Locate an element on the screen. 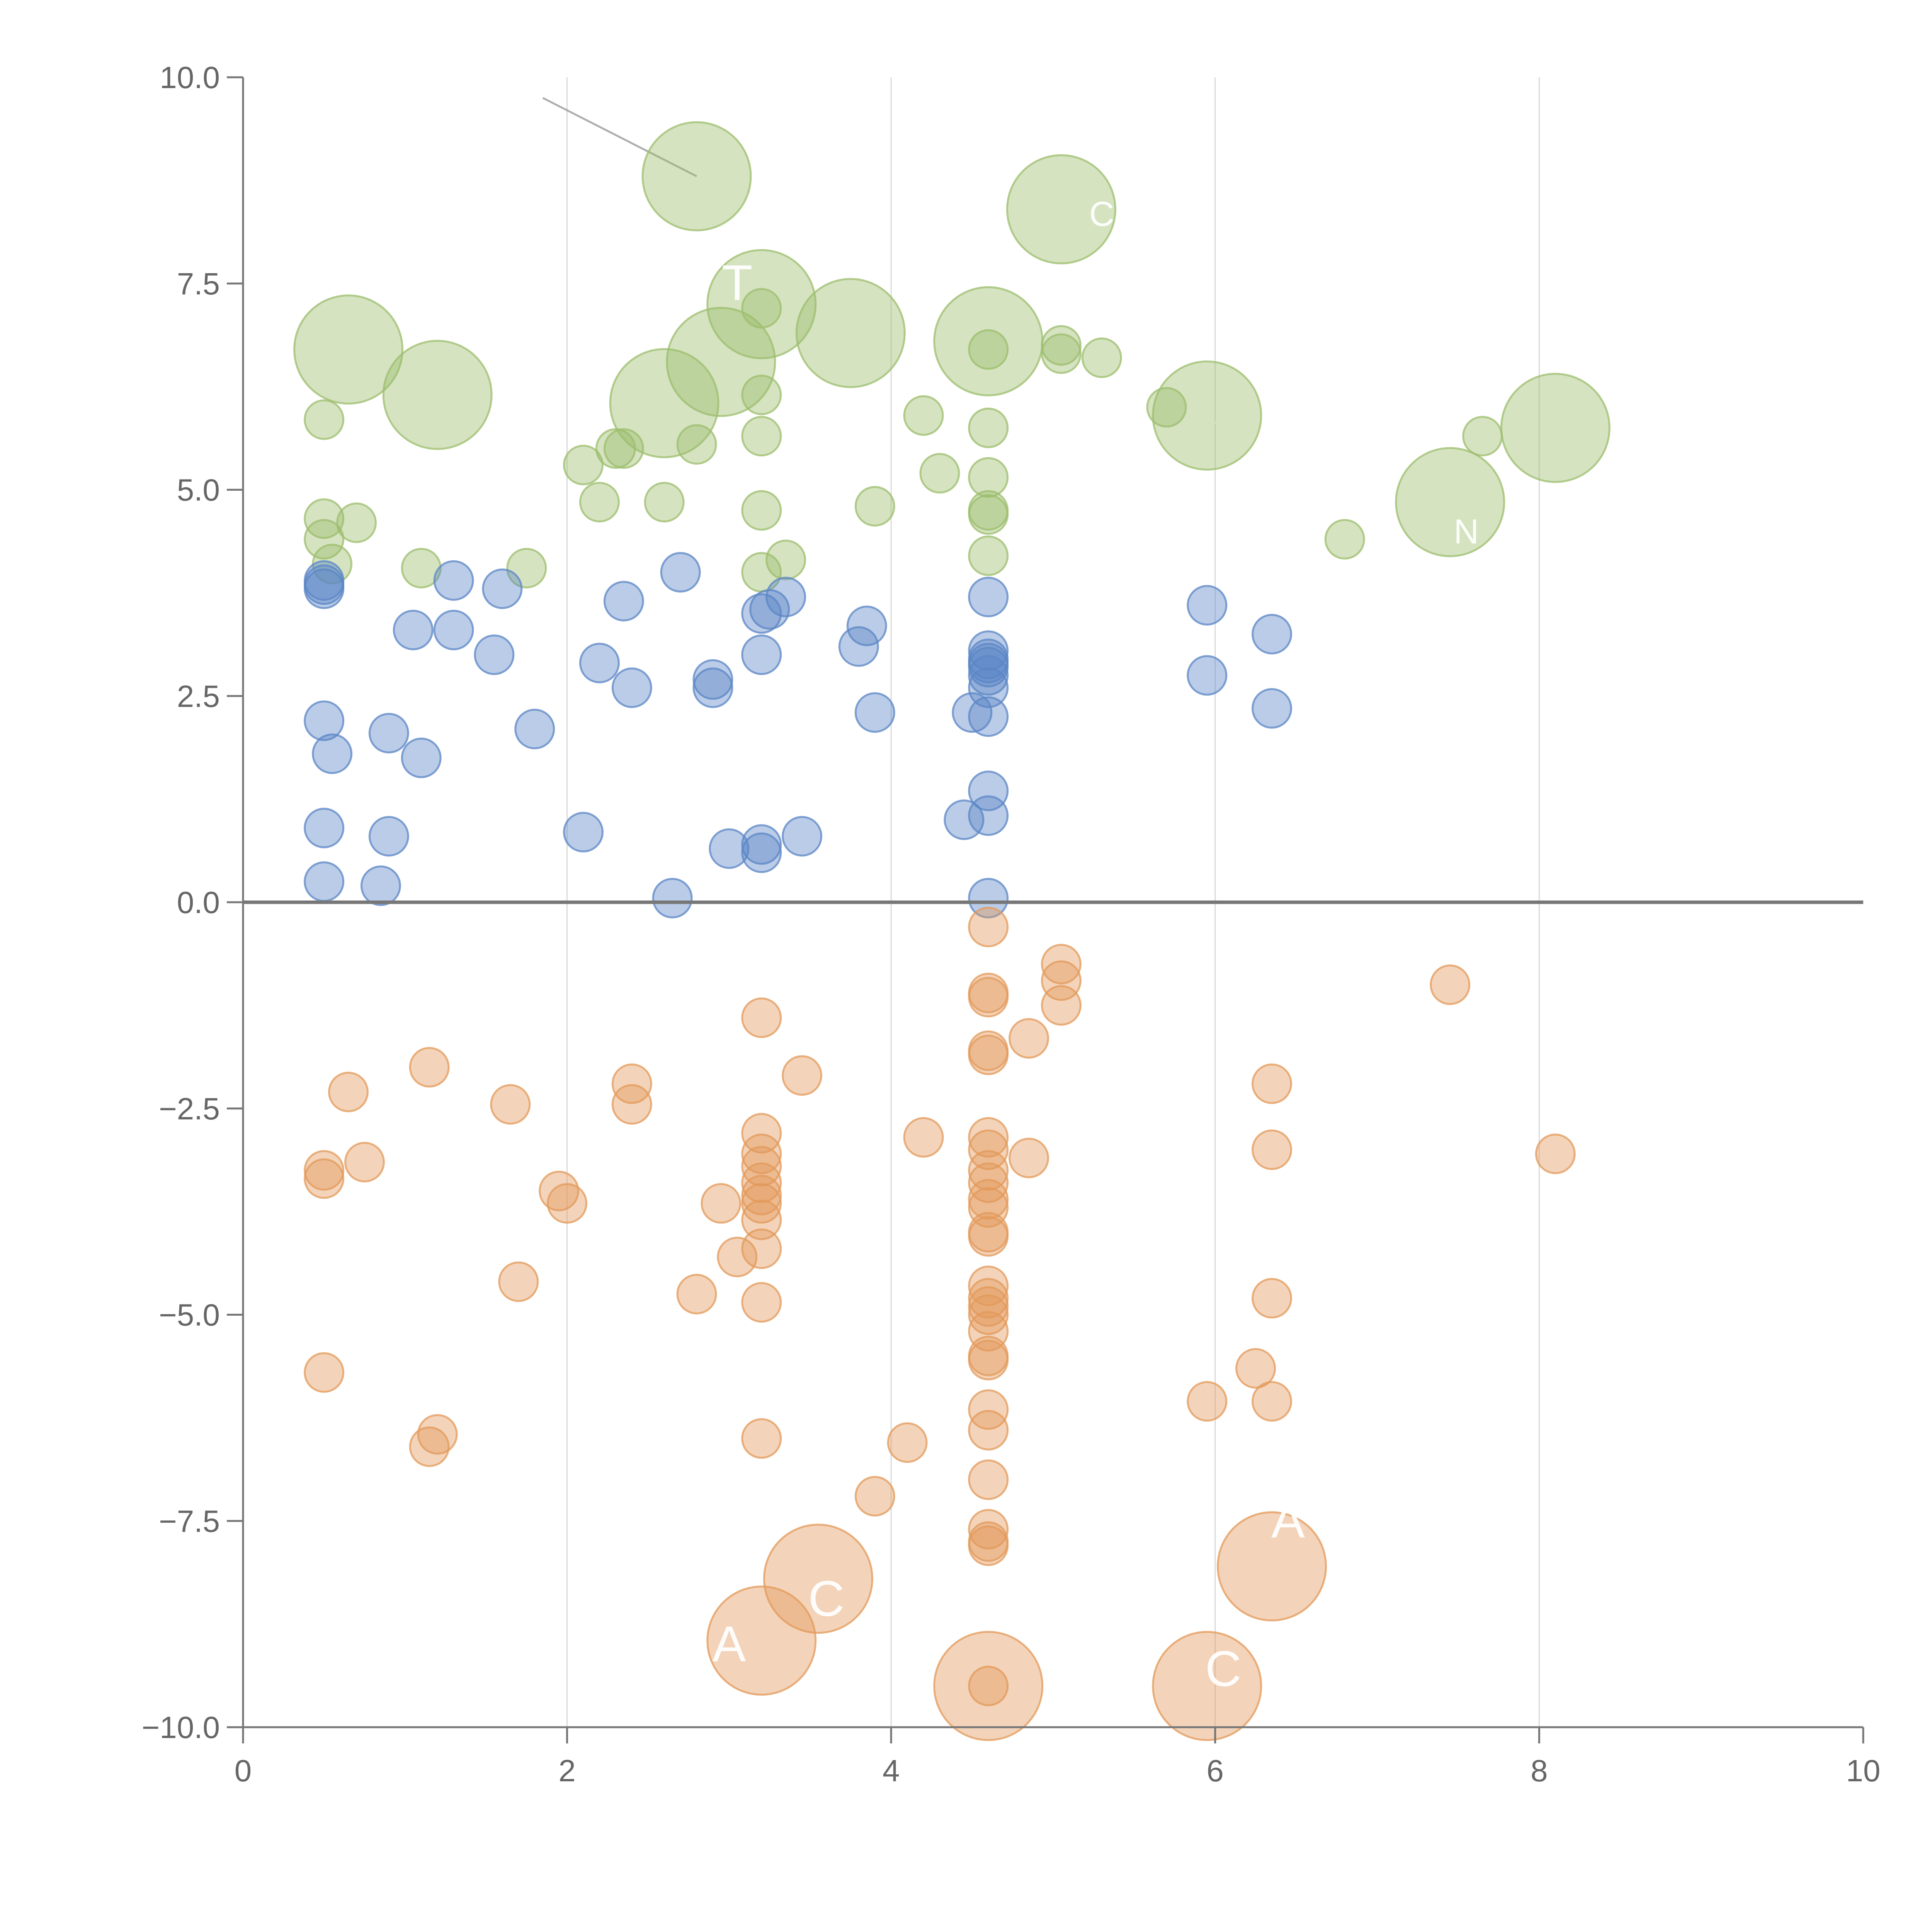  y-tick-label: 5.0 is located at coordinates (198, 490).